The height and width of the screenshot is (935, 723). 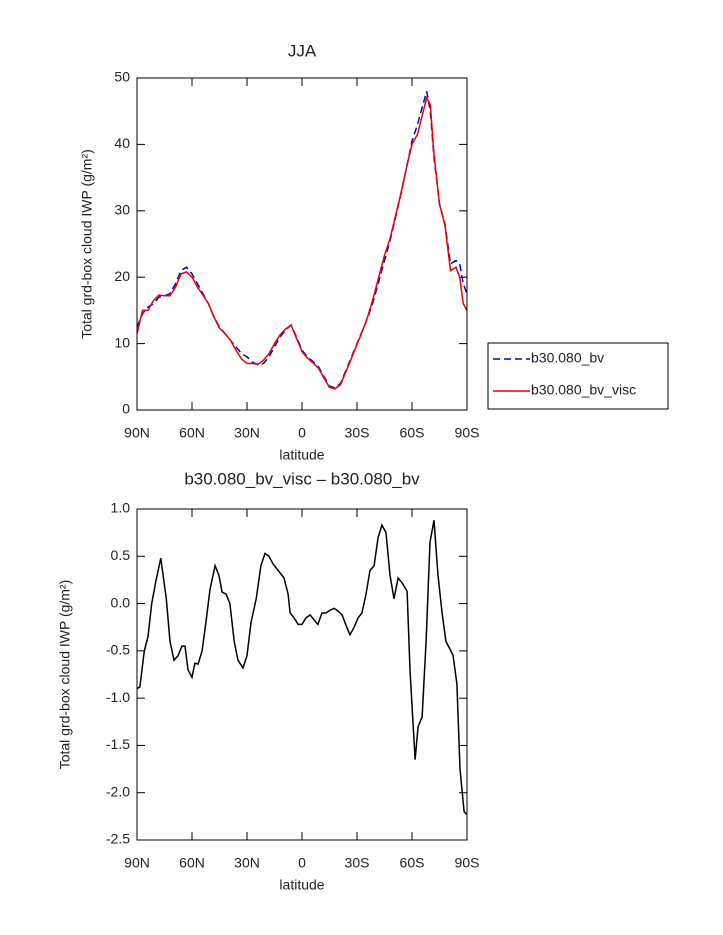 I want to click on y-tick-label: 50, so click(x=122, y=77).